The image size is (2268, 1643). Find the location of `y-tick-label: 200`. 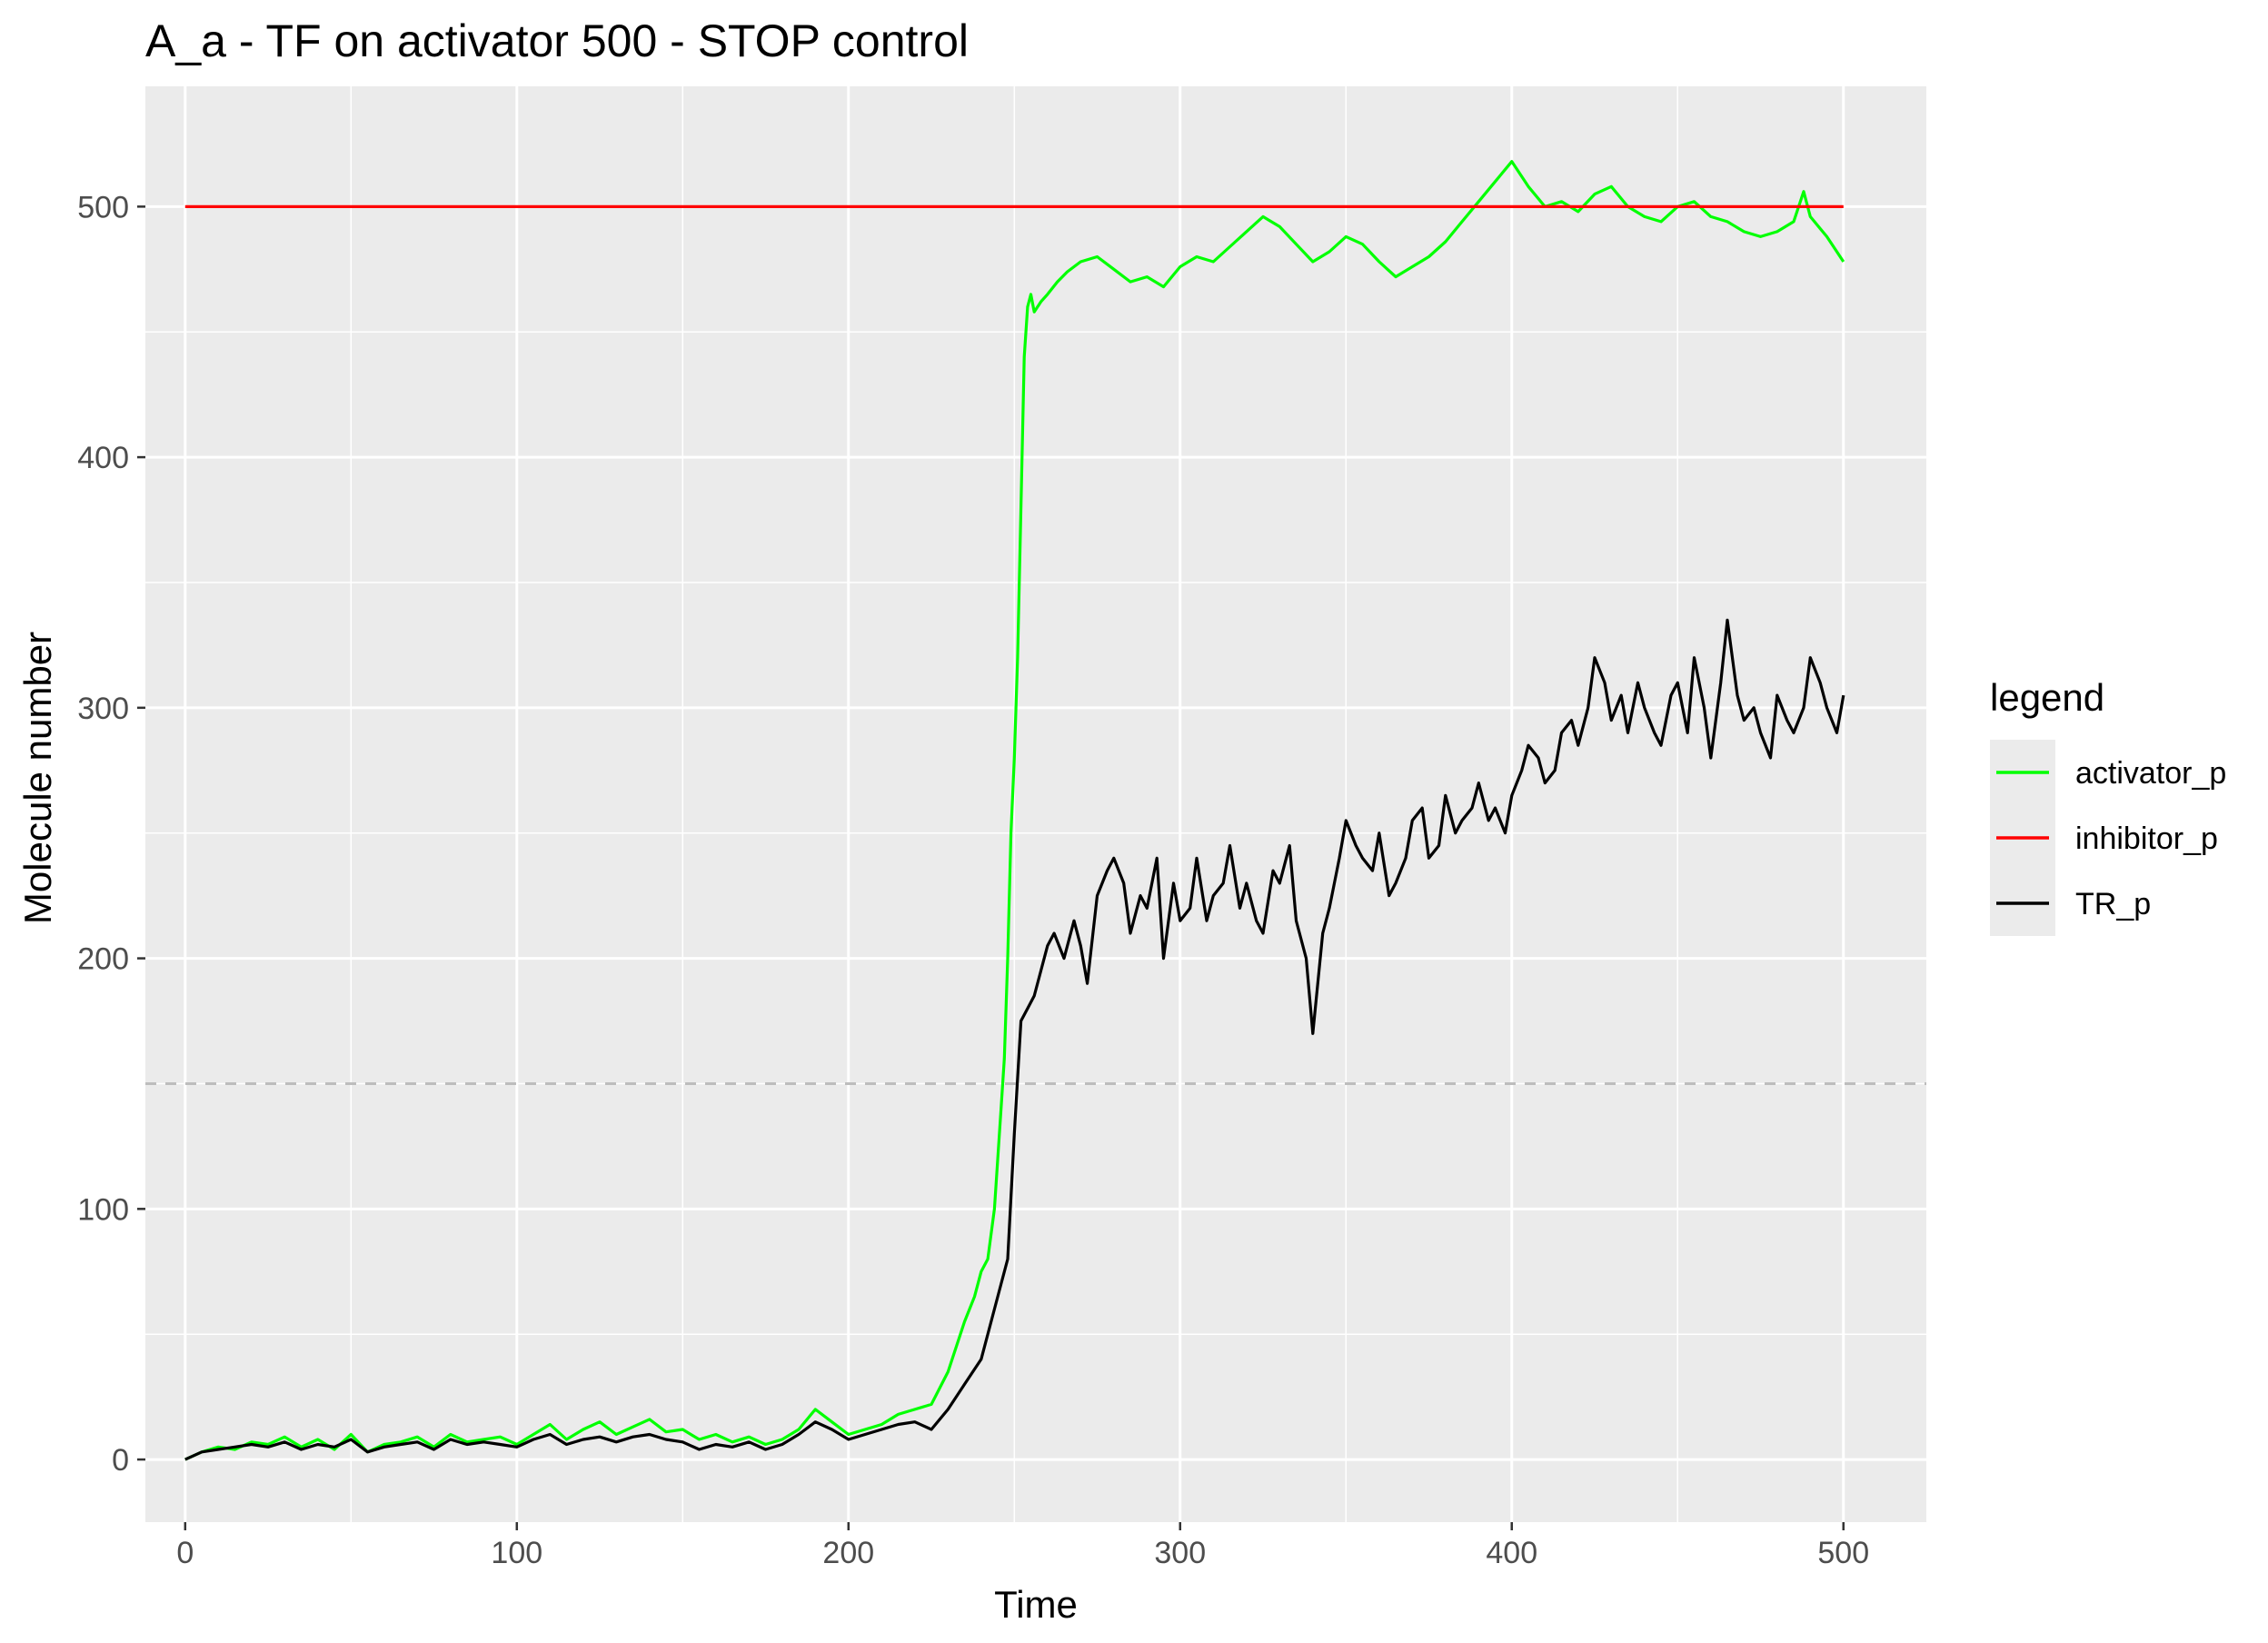

y-tick-label: 200 is located at coordinates (103, 959).